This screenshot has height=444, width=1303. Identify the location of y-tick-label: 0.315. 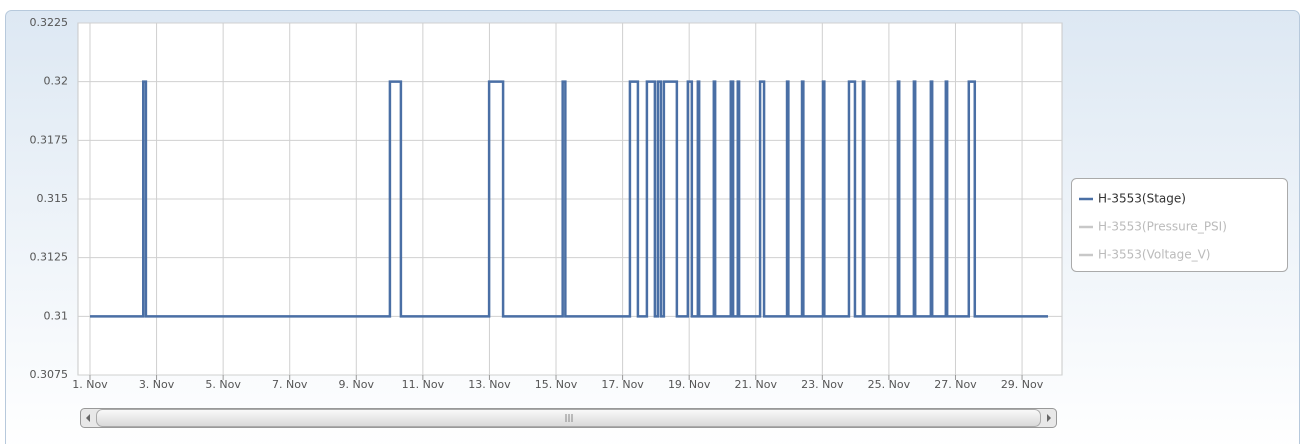
(53, 198).